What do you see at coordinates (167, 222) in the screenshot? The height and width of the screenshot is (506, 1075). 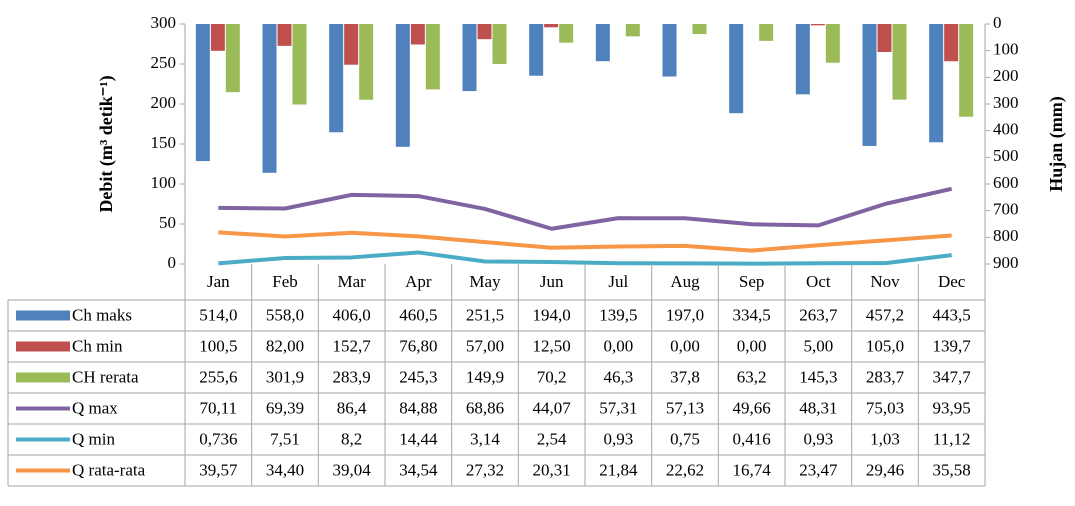 I see `y-tick-label: 50` at bounding box center [167, 222].